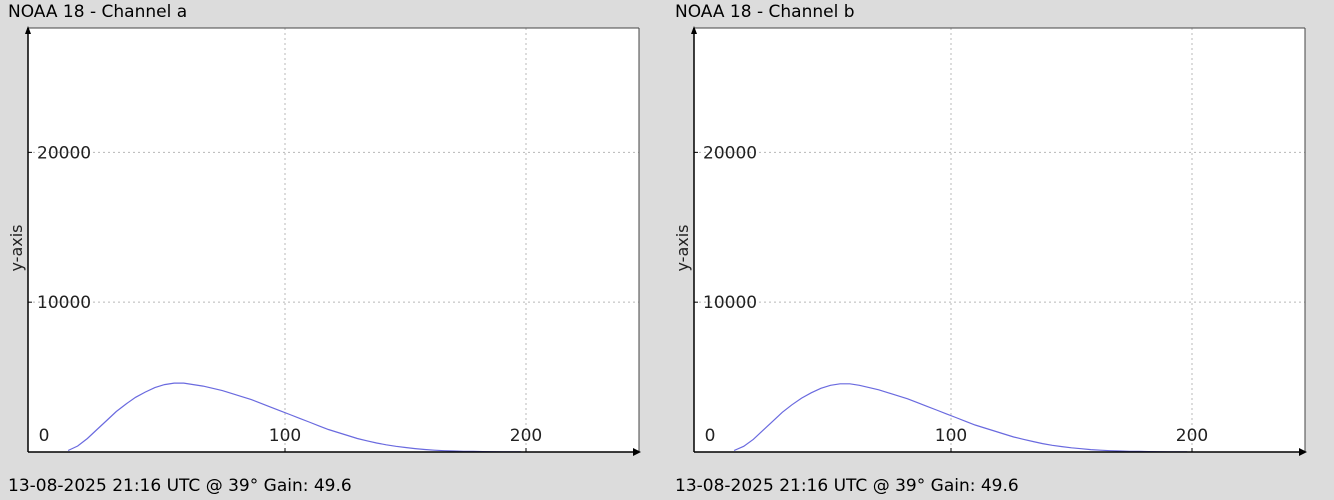 This screenshot has width=1334, height=500. I want to click on chart-title: NOAA 18 - Channel a, so click(98, 12).